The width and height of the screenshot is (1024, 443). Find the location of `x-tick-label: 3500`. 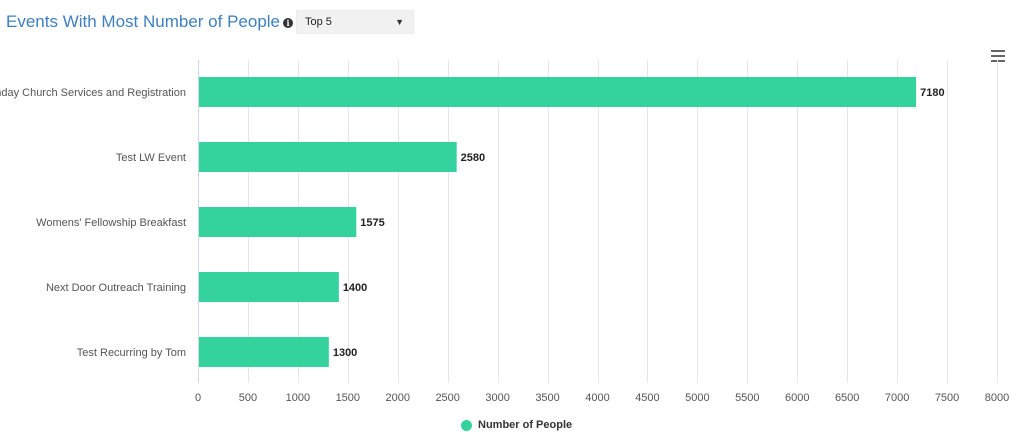

x-tick-label: 3500 is located at coordinates (547, 398).